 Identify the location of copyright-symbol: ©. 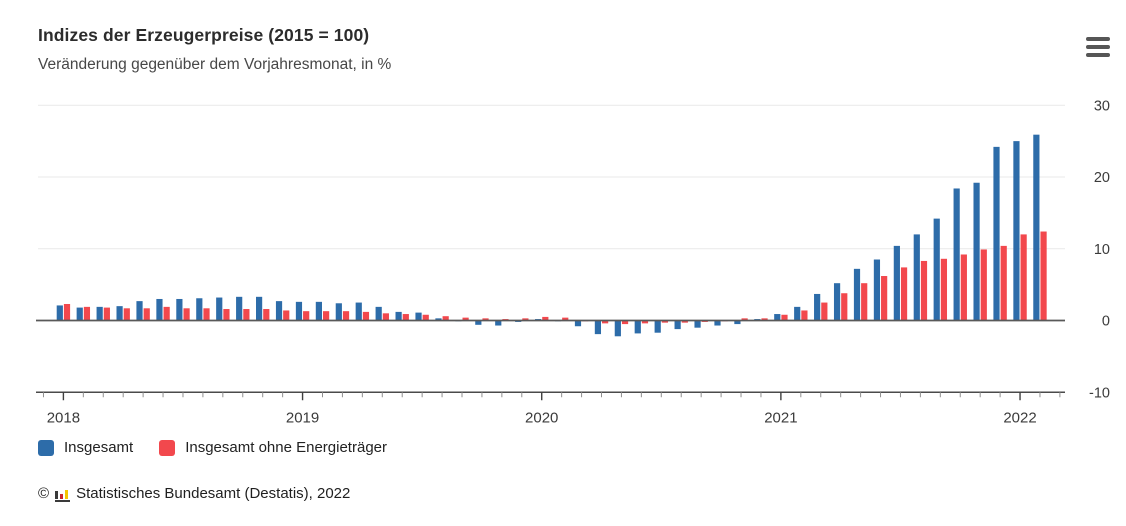
(44, 493).